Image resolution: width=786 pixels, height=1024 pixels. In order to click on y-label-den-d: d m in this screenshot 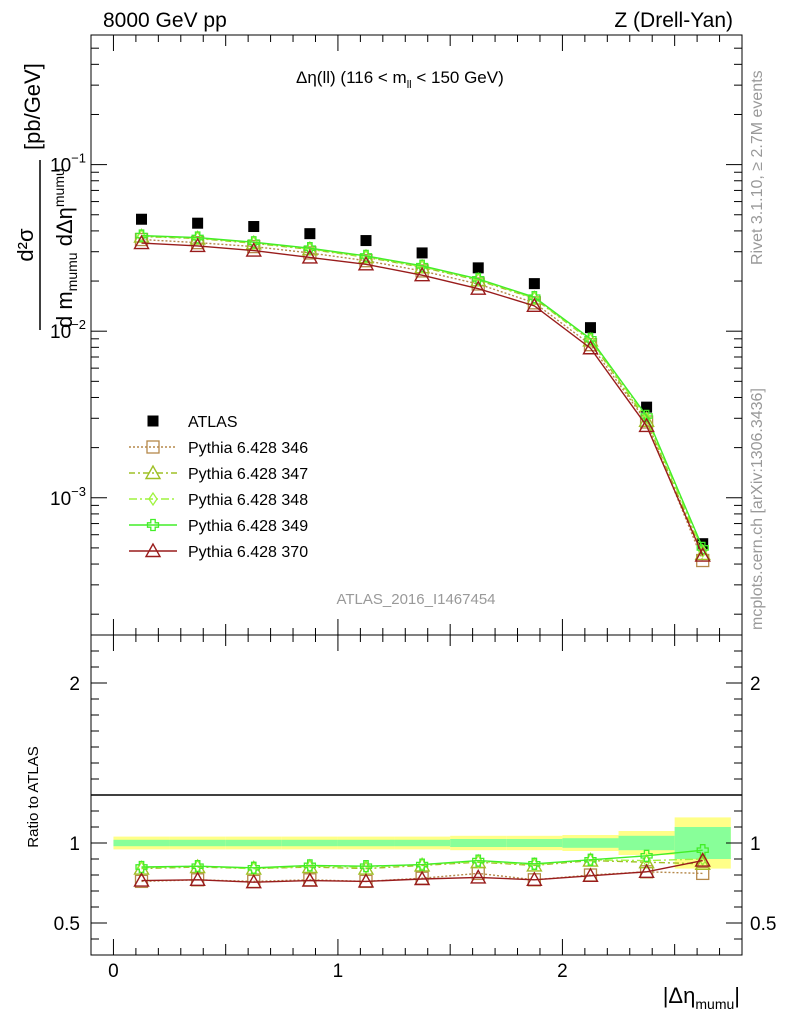, I will do `click(64, 309)`.